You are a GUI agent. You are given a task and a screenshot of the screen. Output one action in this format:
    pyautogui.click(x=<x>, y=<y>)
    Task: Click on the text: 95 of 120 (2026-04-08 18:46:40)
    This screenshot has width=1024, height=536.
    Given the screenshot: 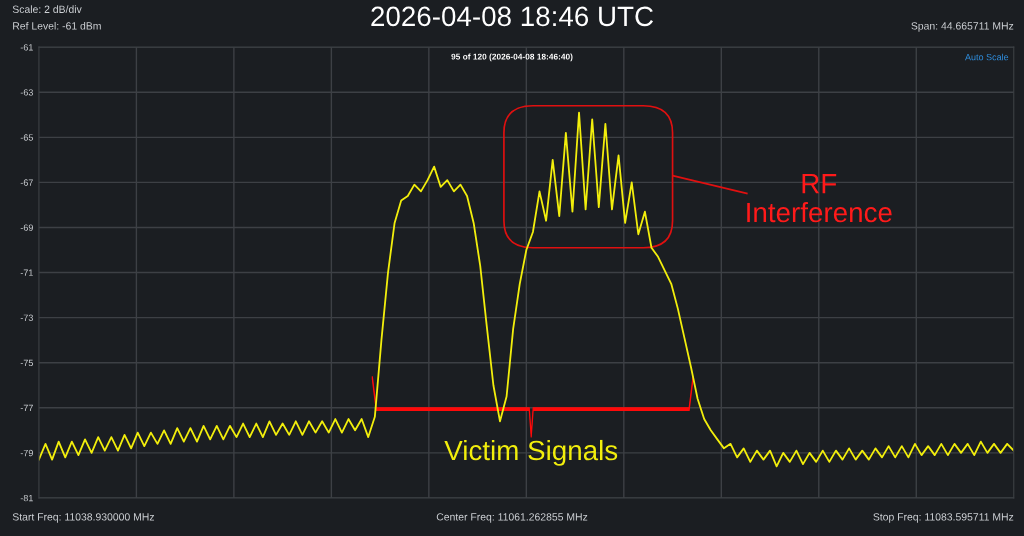 What is the action you would take?
    pyautogui.click(x=512, y=57)
    